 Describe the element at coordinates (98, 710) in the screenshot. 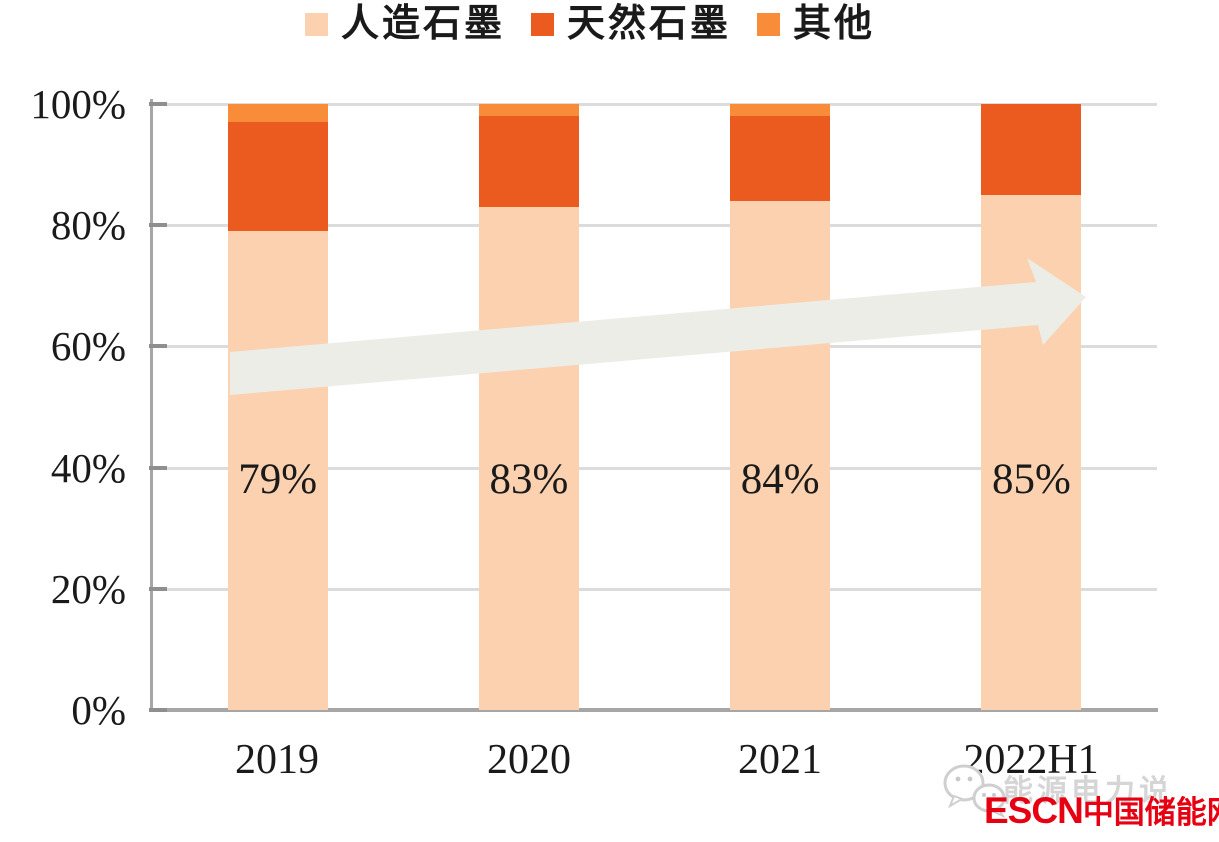

I see `ytick-0: 0%` at that location.